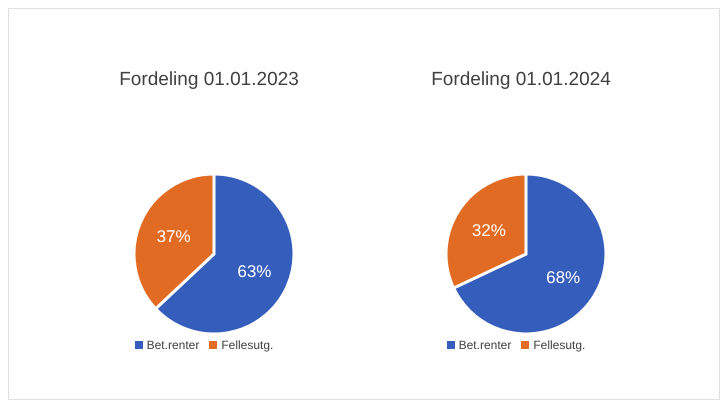 The height and width of the screenshot is (408, 728). I want to click on chart-title: Fordeling 01.01.2024, so click(521, 80).